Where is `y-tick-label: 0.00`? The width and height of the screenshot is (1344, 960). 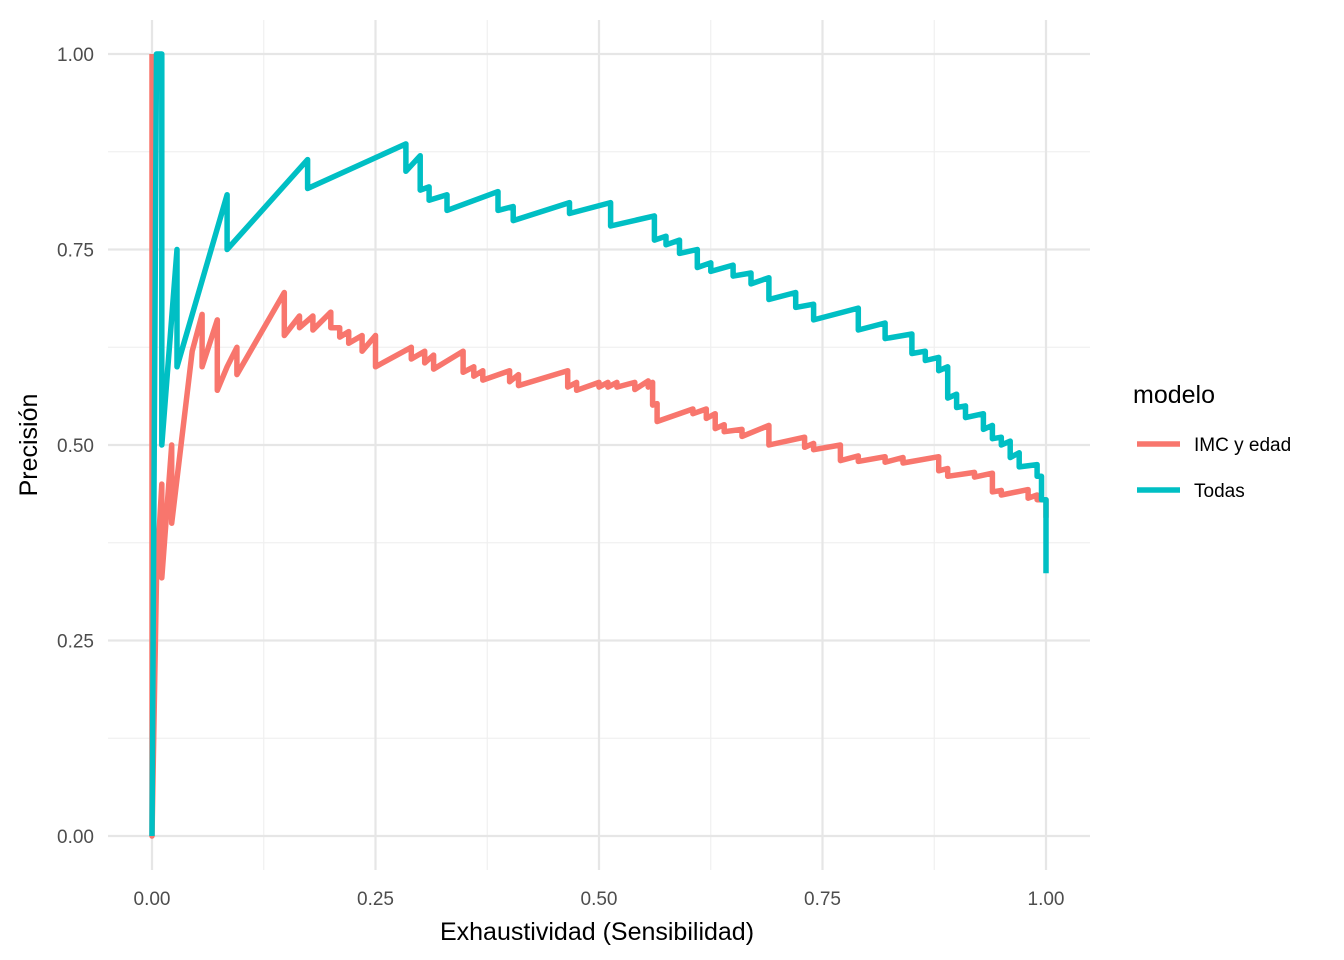
y-tick-label: 0.00 is located at coordinates (75, 837).